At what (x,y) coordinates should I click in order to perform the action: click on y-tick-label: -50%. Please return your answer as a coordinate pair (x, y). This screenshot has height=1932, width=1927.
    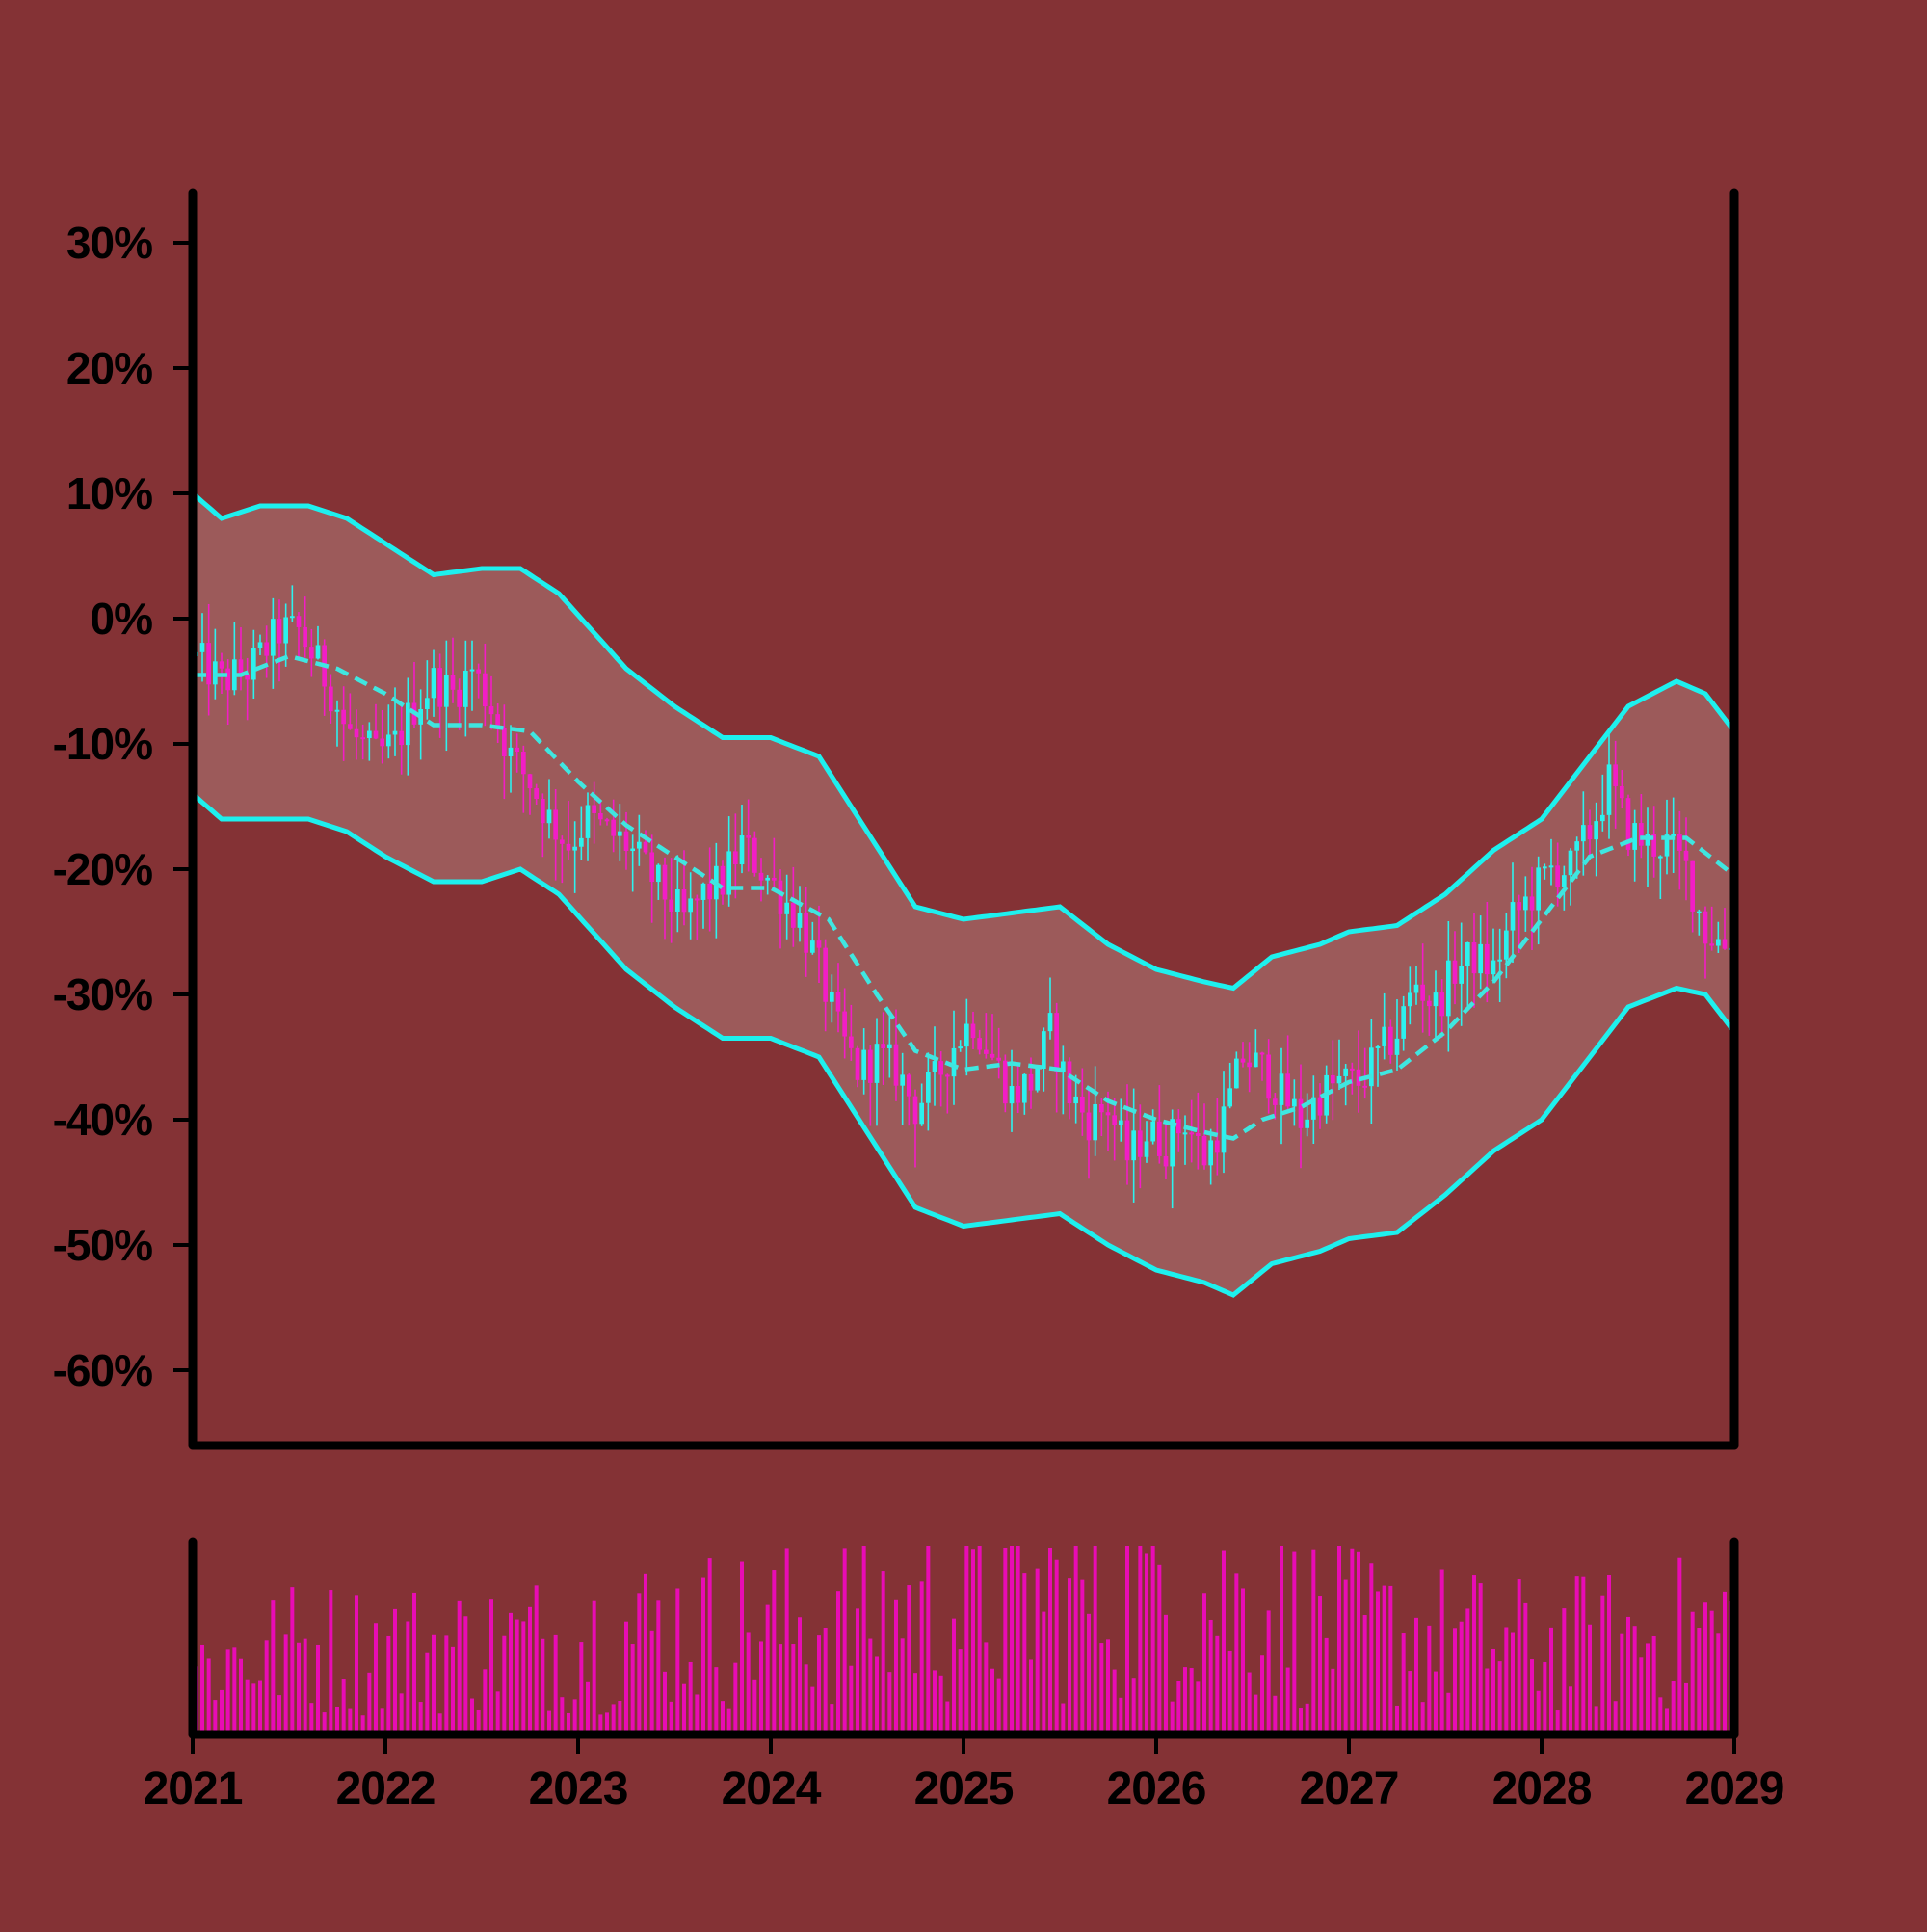
    Looking at the image, I should click on (103, 1245).